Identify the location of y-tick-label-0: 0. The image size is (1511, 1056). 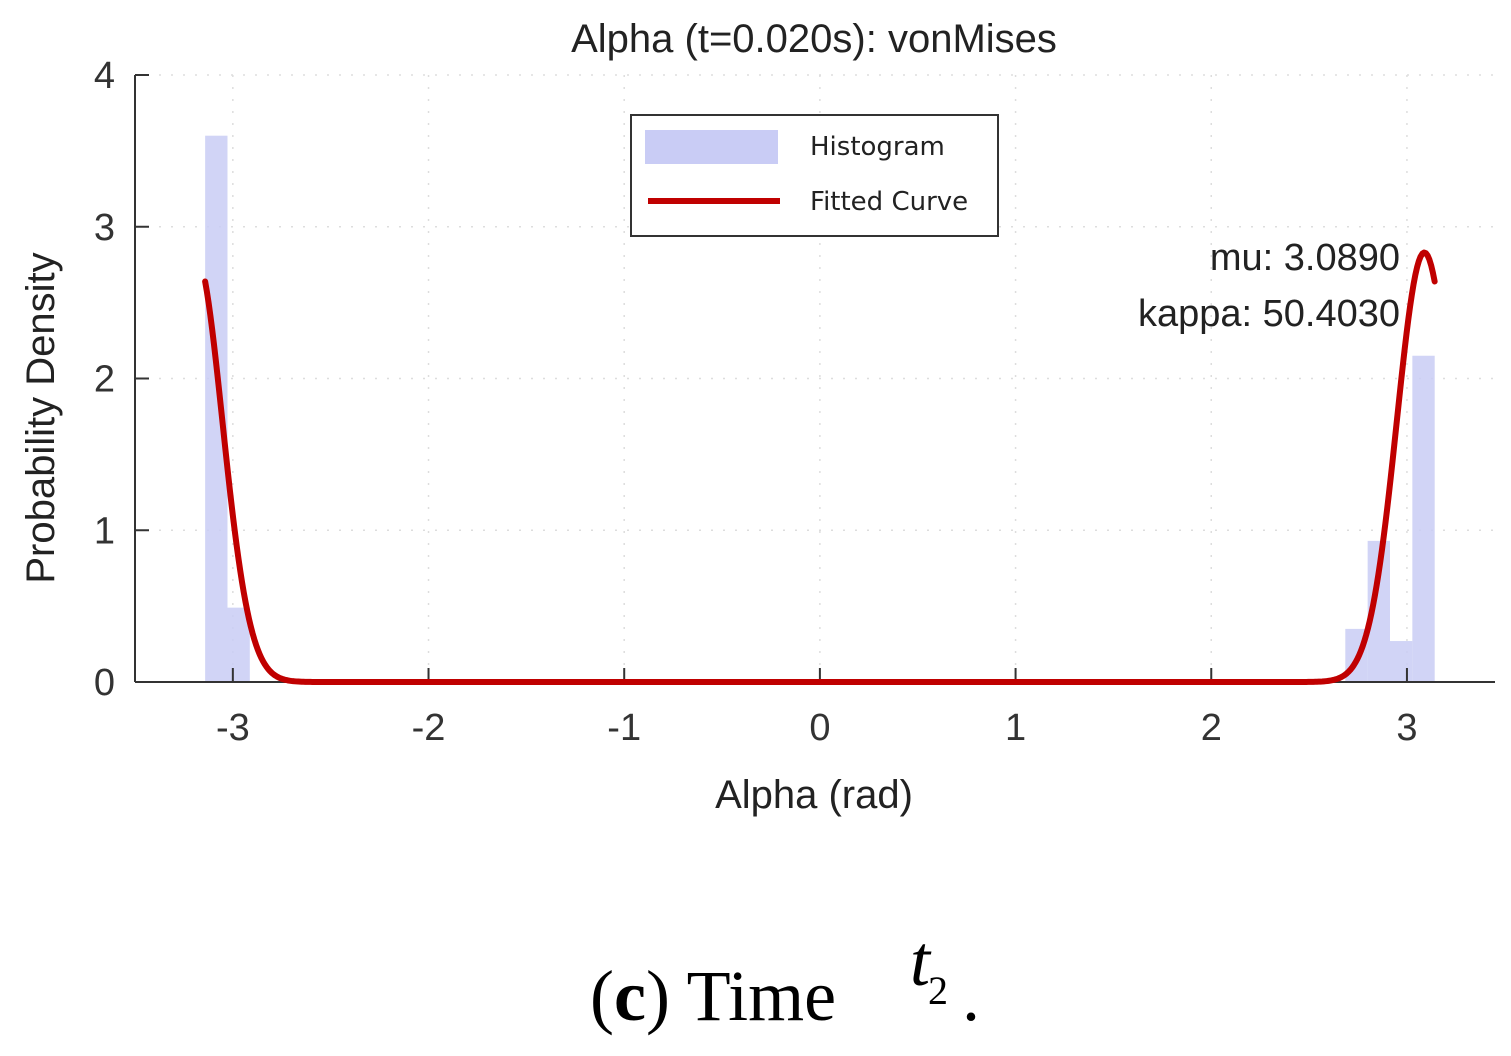
(104, 683).